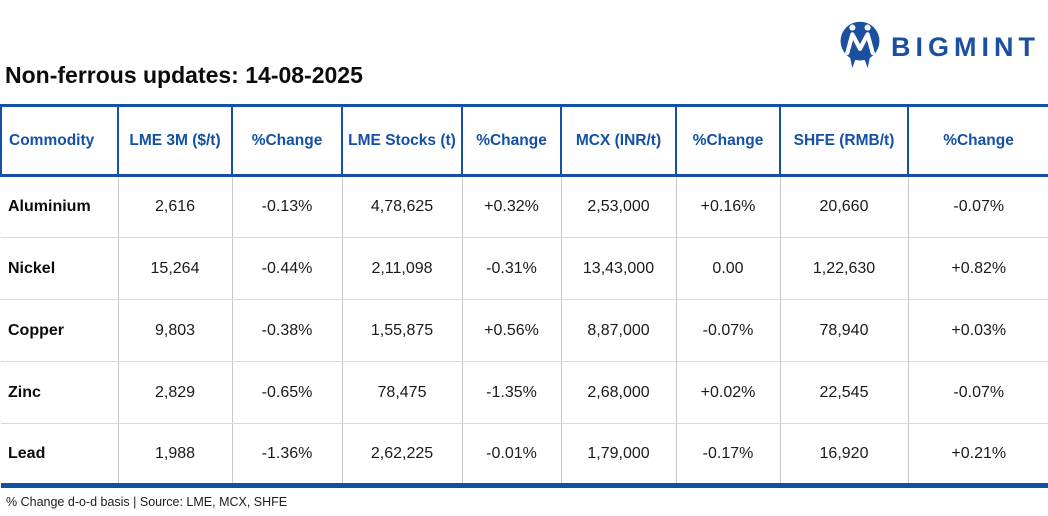 The width and height of the screenshot is (1048, 516). Describe the element at coordinates (978, 455) in the screenshot. I see `cell-shfe-change: +0.21%` at that location.